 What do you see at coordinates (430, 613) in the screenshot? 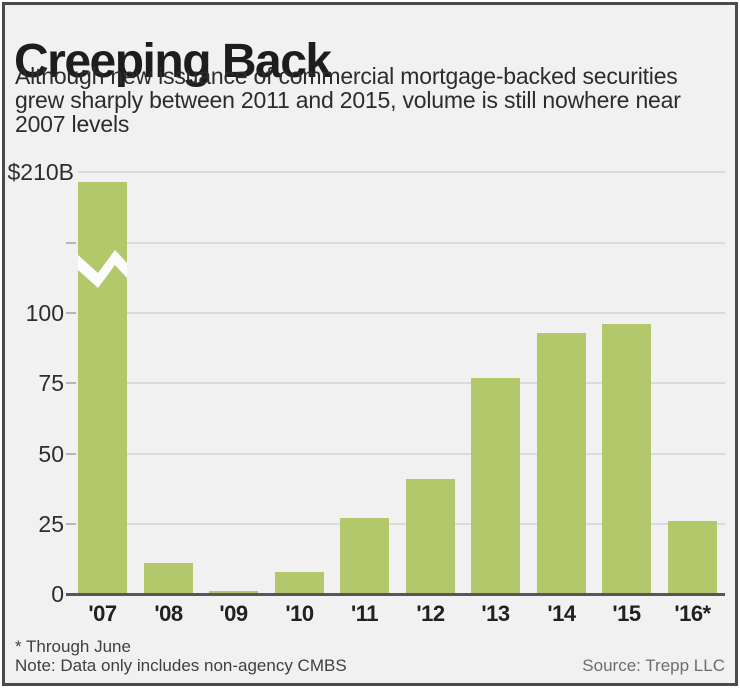
I see `x-axis-label-12: '12` at bounding box center [430, 613].